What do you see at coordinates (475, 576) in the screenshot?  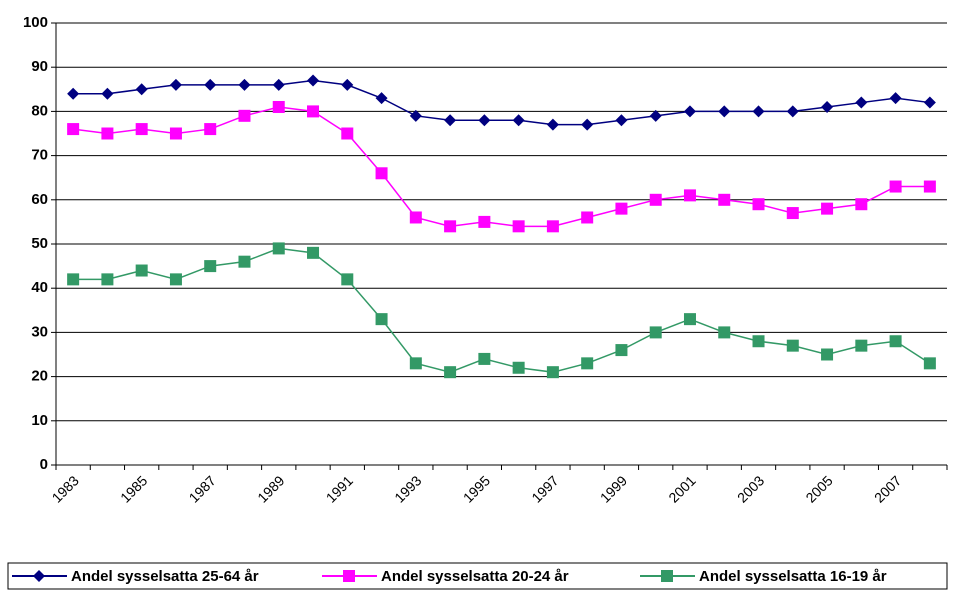 I see `legend-label: Andel sysselsatta 20-24 år` at bounding box center [475, 576].